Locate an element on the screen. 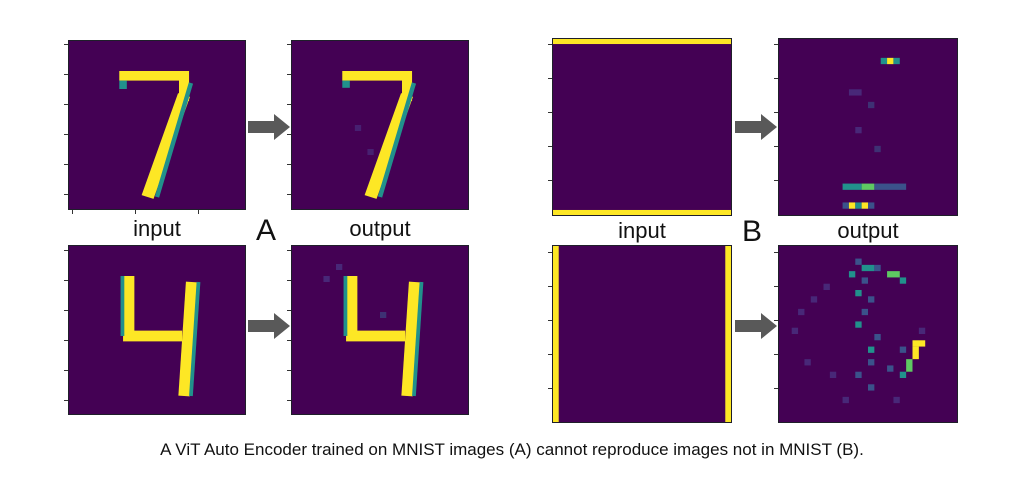 This screenshot has height=500, width=1024. panel-b-input-vertical is located at coordinates (642, 334).